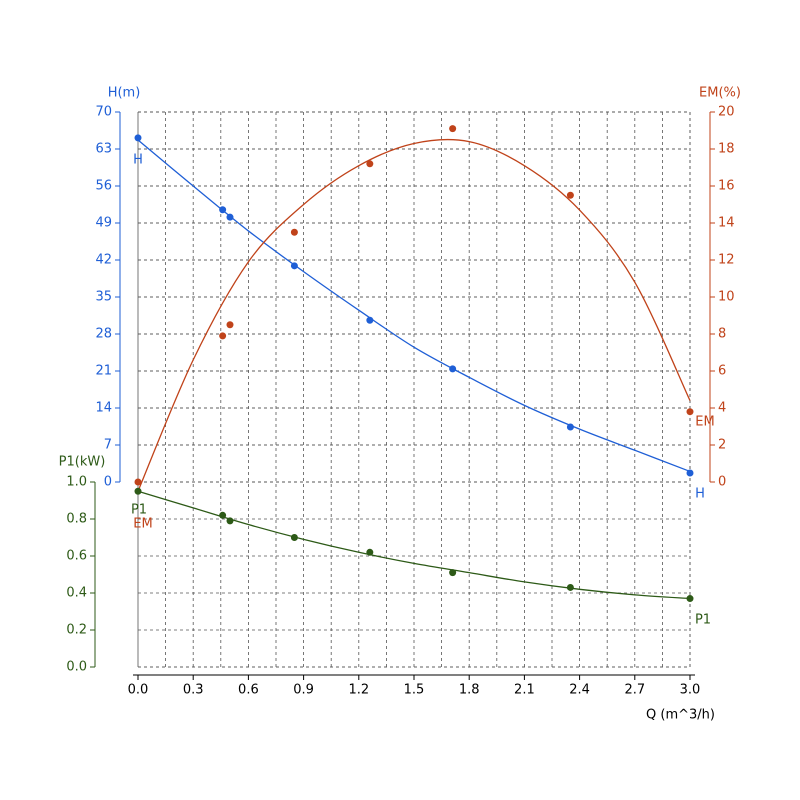  Describe the element at coordinates (726, 186) in the screenshot. I see `y2-tick-label: 16` at that location.